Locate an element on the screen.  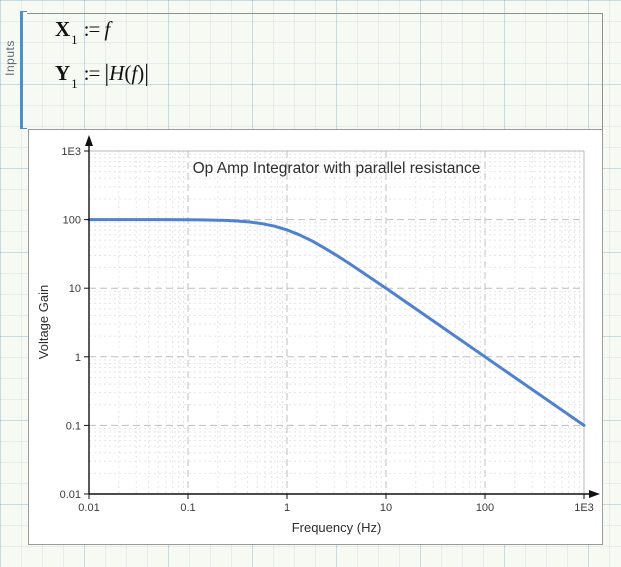
area-border-top is located at coordinates (315, 13).